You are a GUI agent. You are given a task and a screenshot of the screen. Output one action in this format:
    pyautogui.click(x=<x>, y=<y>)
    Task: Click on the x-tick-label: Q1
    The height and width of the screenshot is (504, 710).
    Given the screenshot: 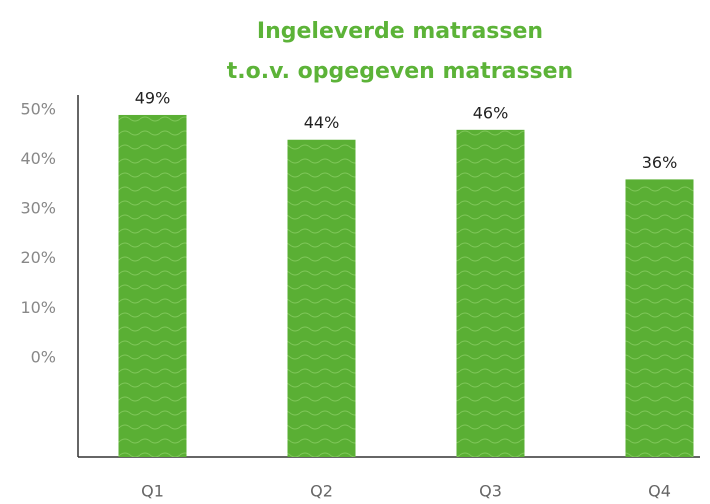 What is the action you would take?
    pyautogui.click(x=152, y=491)
    